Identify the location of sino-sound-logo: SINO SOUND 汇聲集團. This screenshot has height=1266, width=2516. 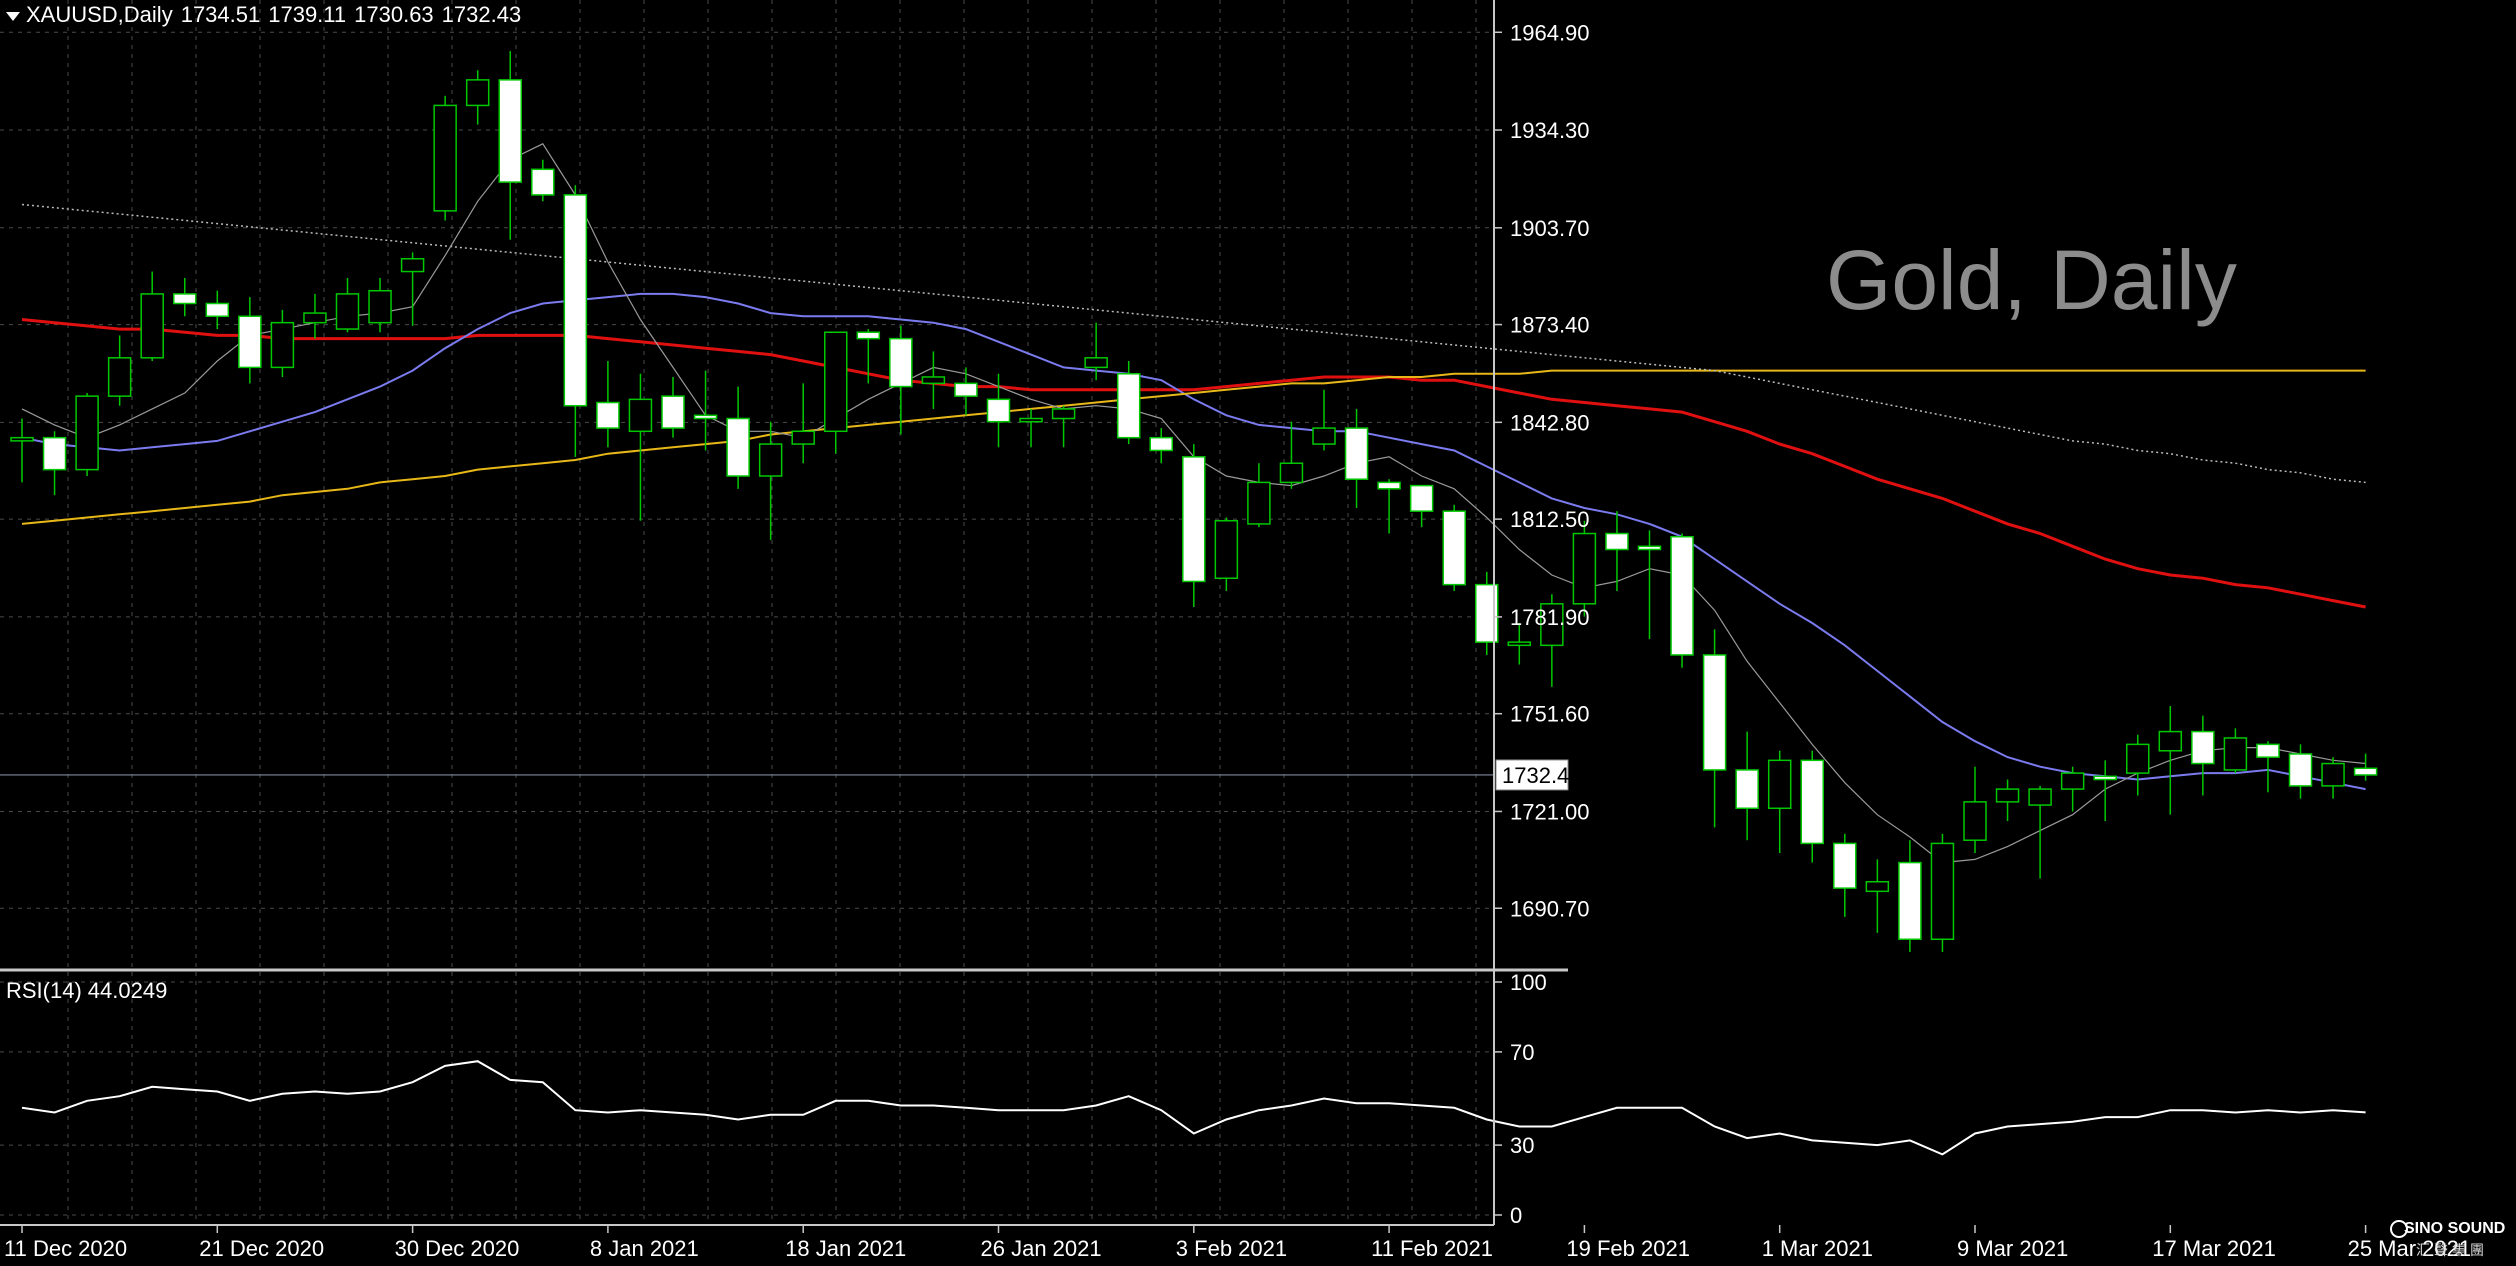
(2451, 1240).